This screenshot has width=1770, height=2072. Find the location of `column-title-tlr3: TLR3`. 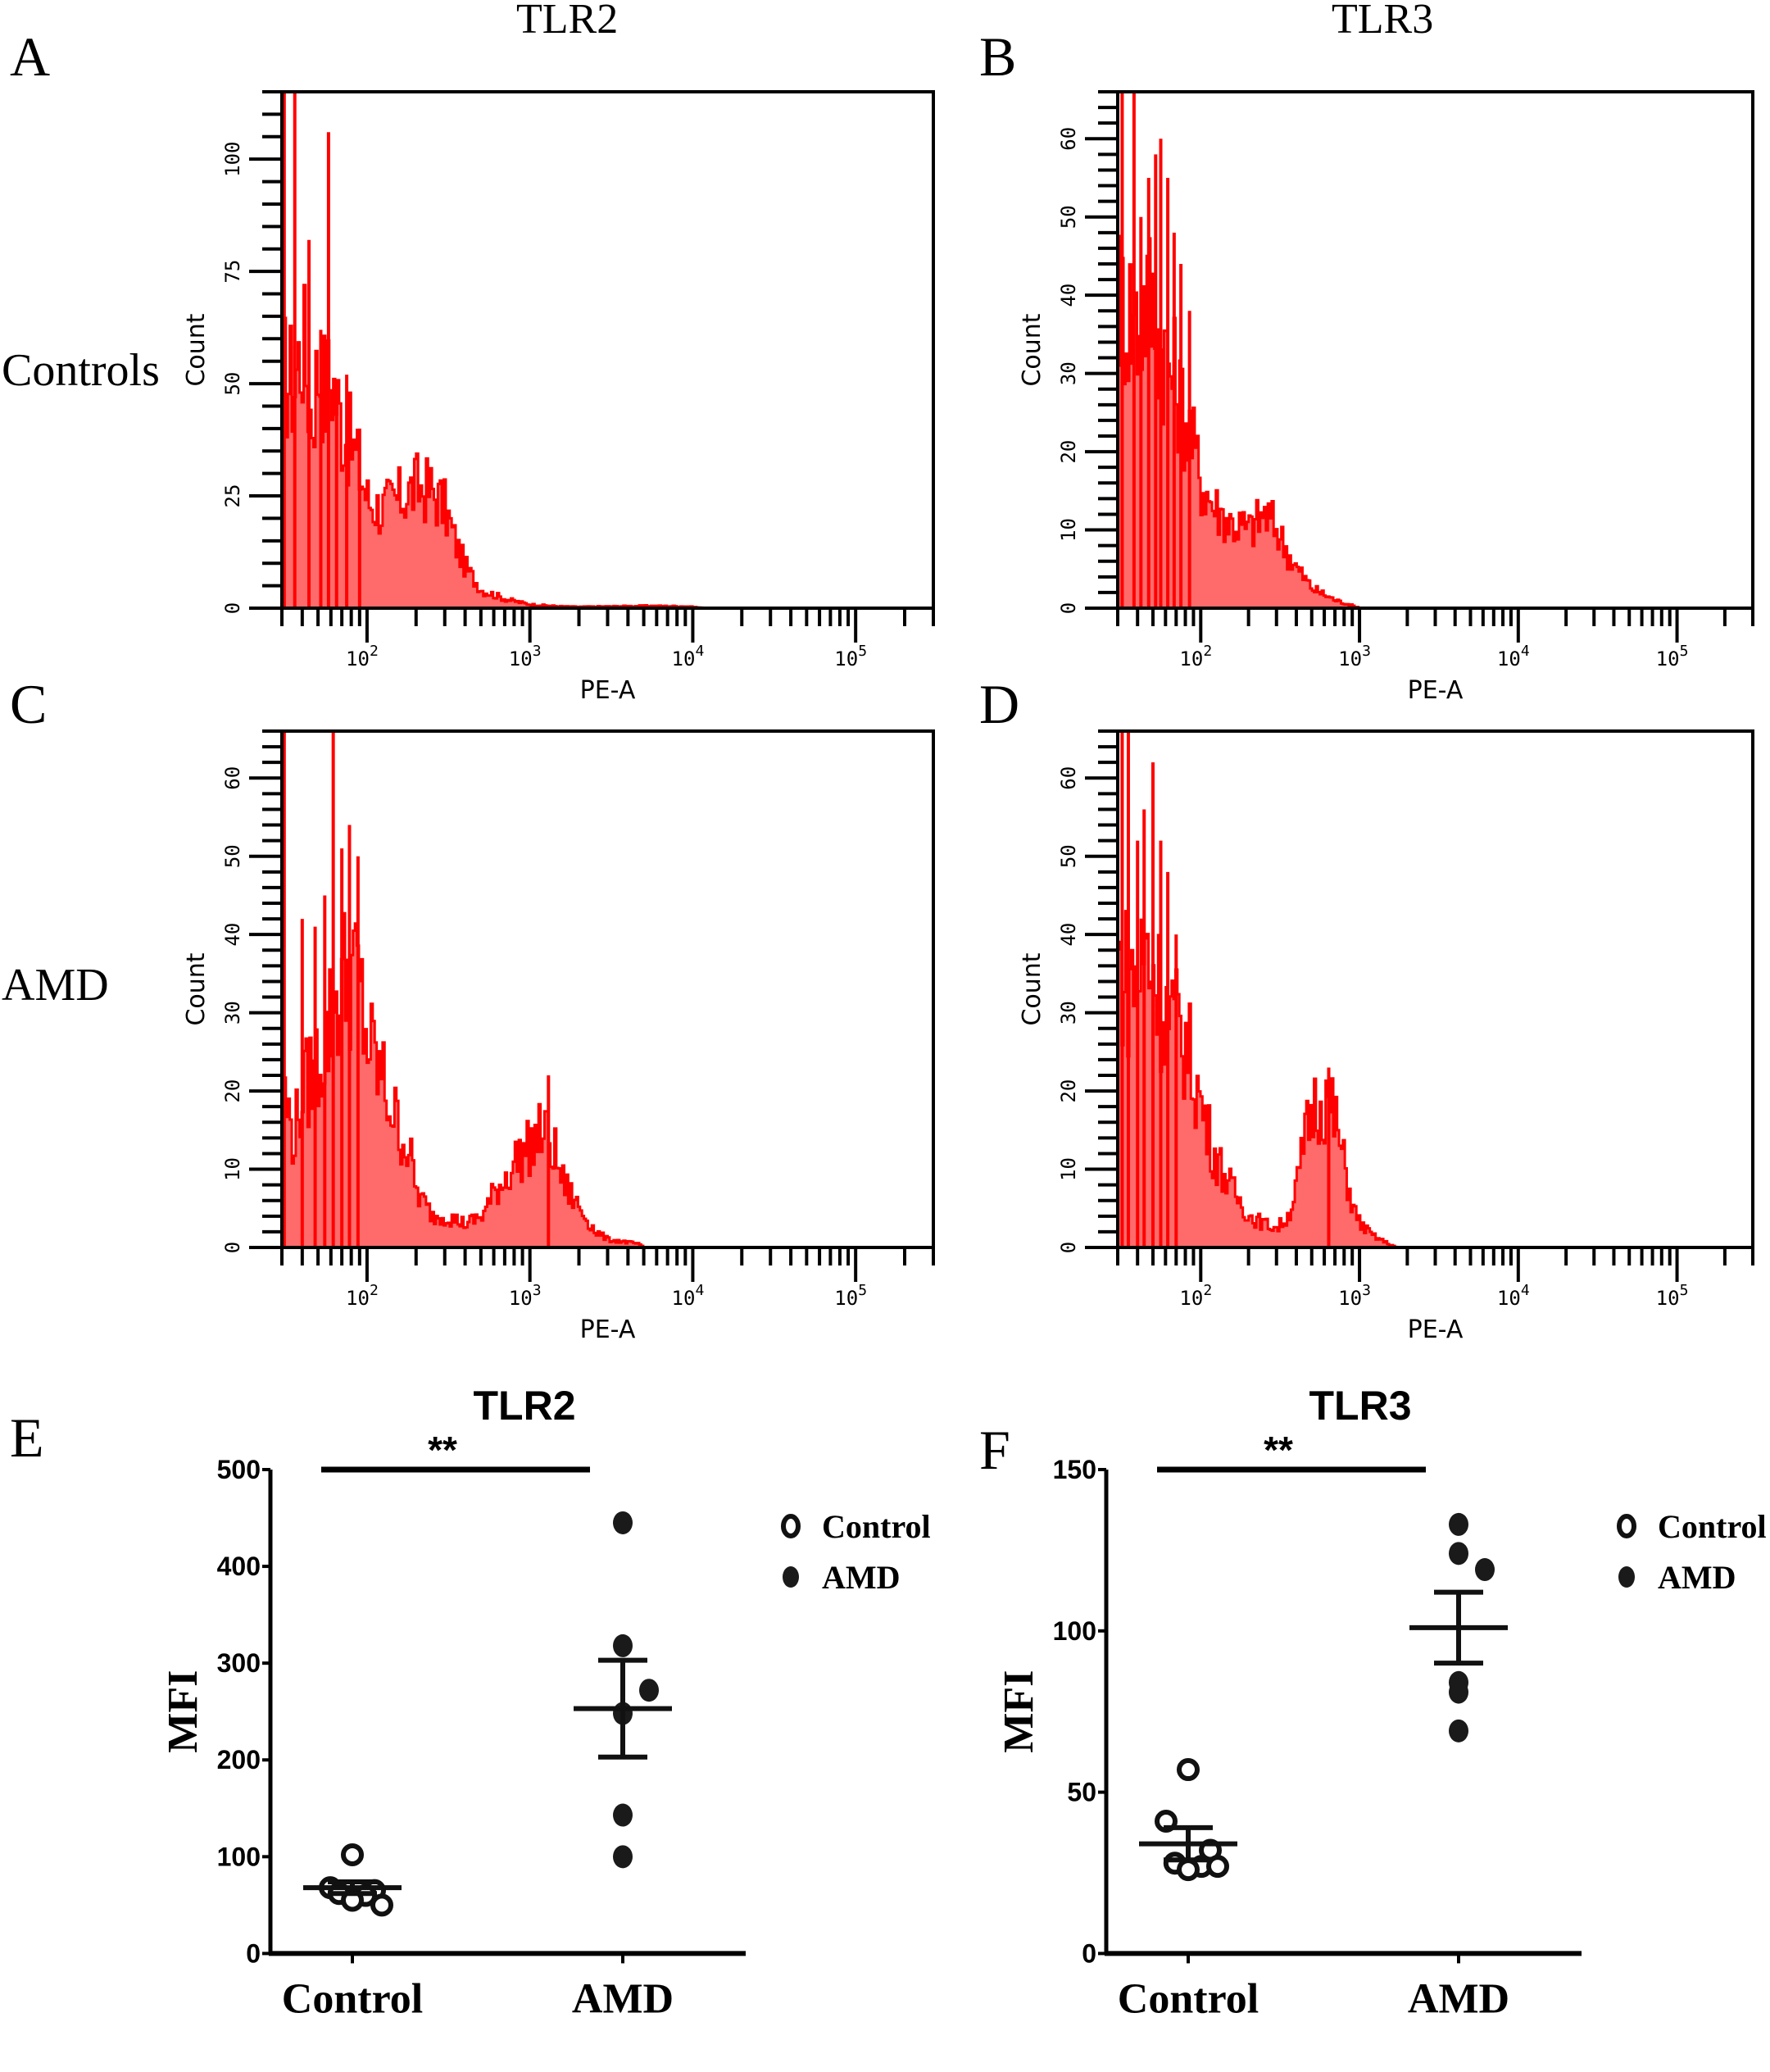

column-title-tlr3: TLR3 is located at coordinates (1383, 21).